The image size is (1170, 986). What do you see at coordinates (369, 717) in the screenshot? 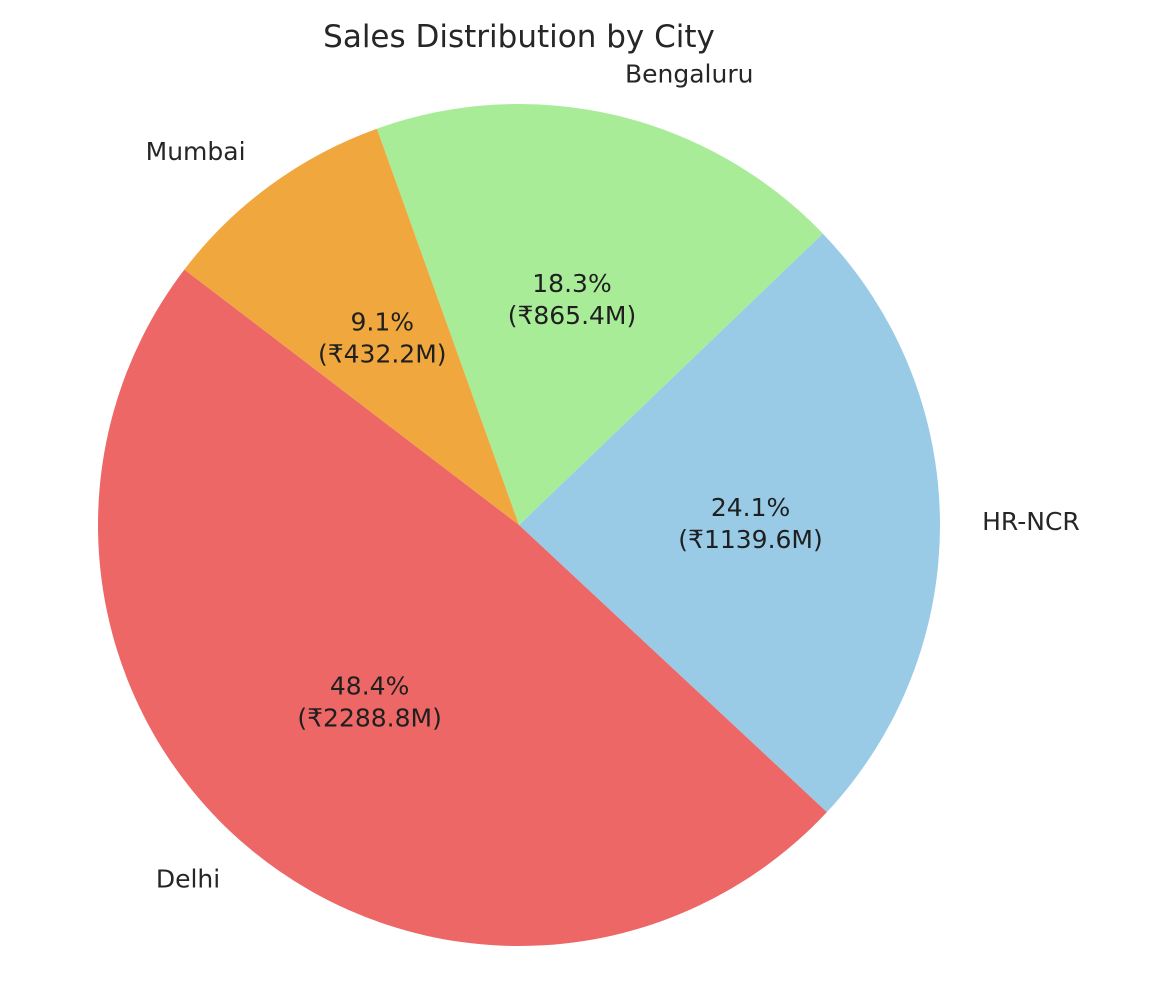
I see `slice-value-delhi: (₹2288.8M)` at bounding box center [369, 717].